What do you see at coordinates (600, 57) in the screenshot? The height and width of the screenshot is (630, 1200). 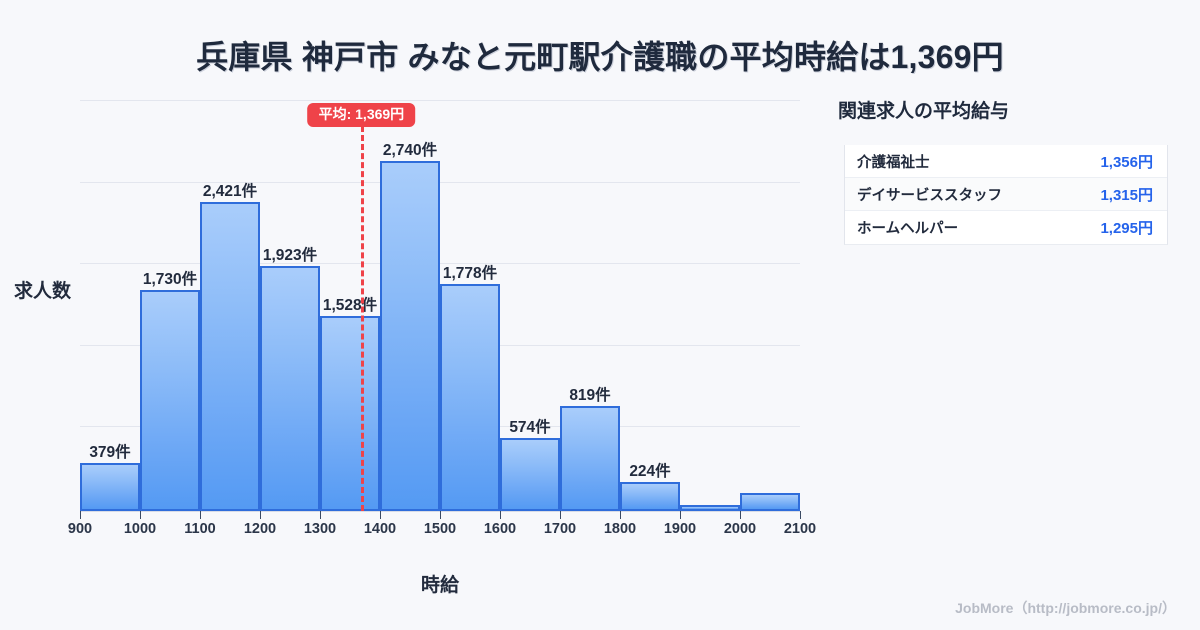 I see `page-title: 兵庫県 神戸市 みなと元町駅介護職の平均時給は1,369円` at bounding box center [600, 57].